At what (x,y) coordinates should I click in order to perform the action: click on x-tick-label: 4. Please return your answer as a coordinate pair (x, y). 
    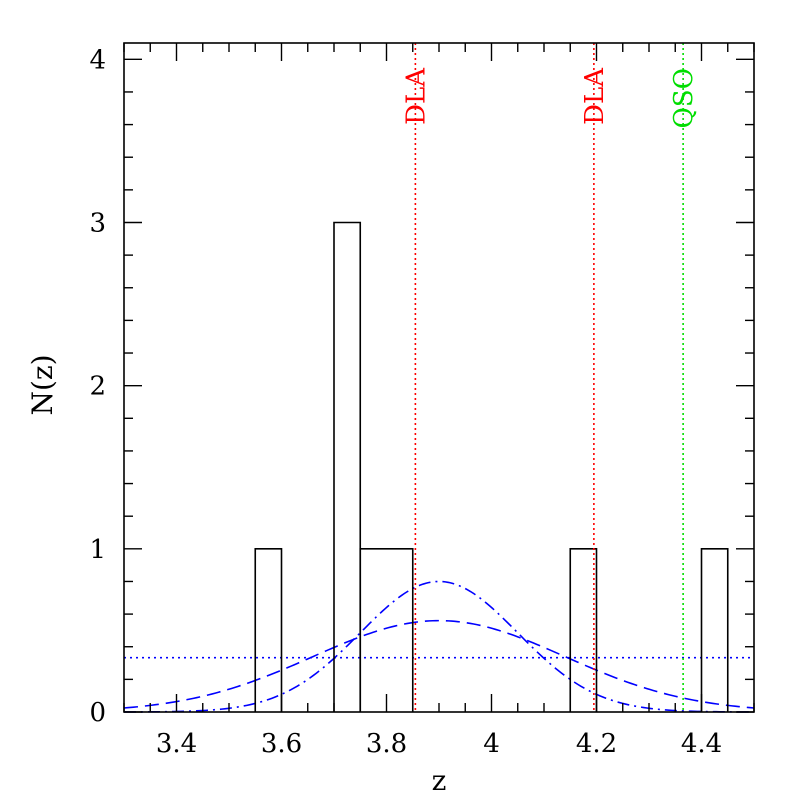
    Looking at the image, I should click on (491, 744).